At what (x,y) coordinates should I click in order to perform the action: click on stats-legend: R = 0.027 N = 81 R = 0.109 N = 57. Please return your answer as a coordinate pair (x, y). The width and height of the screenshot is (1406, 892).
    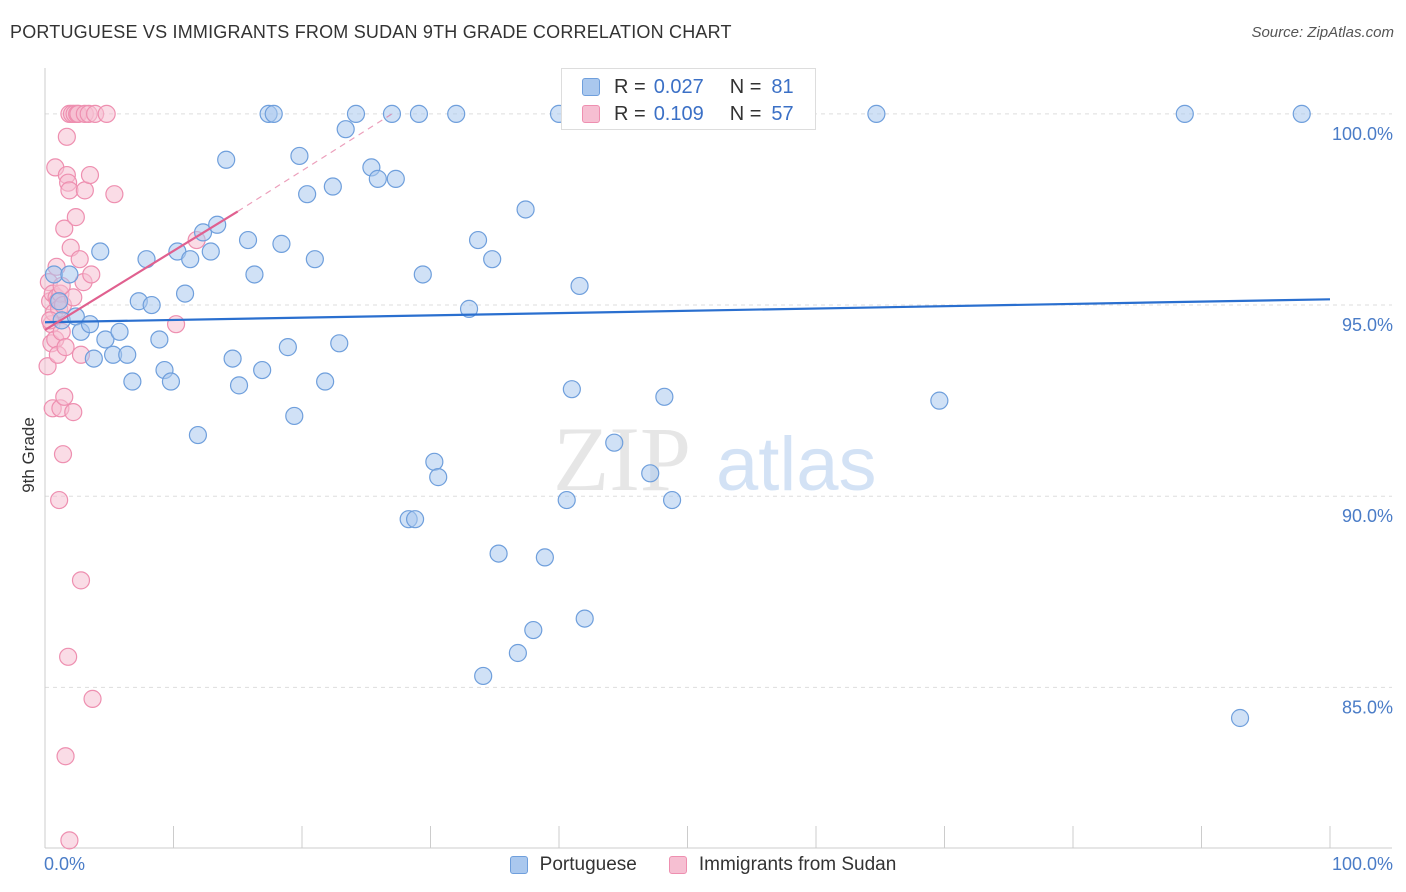
    Looking at the image, I should click on (688, 99).